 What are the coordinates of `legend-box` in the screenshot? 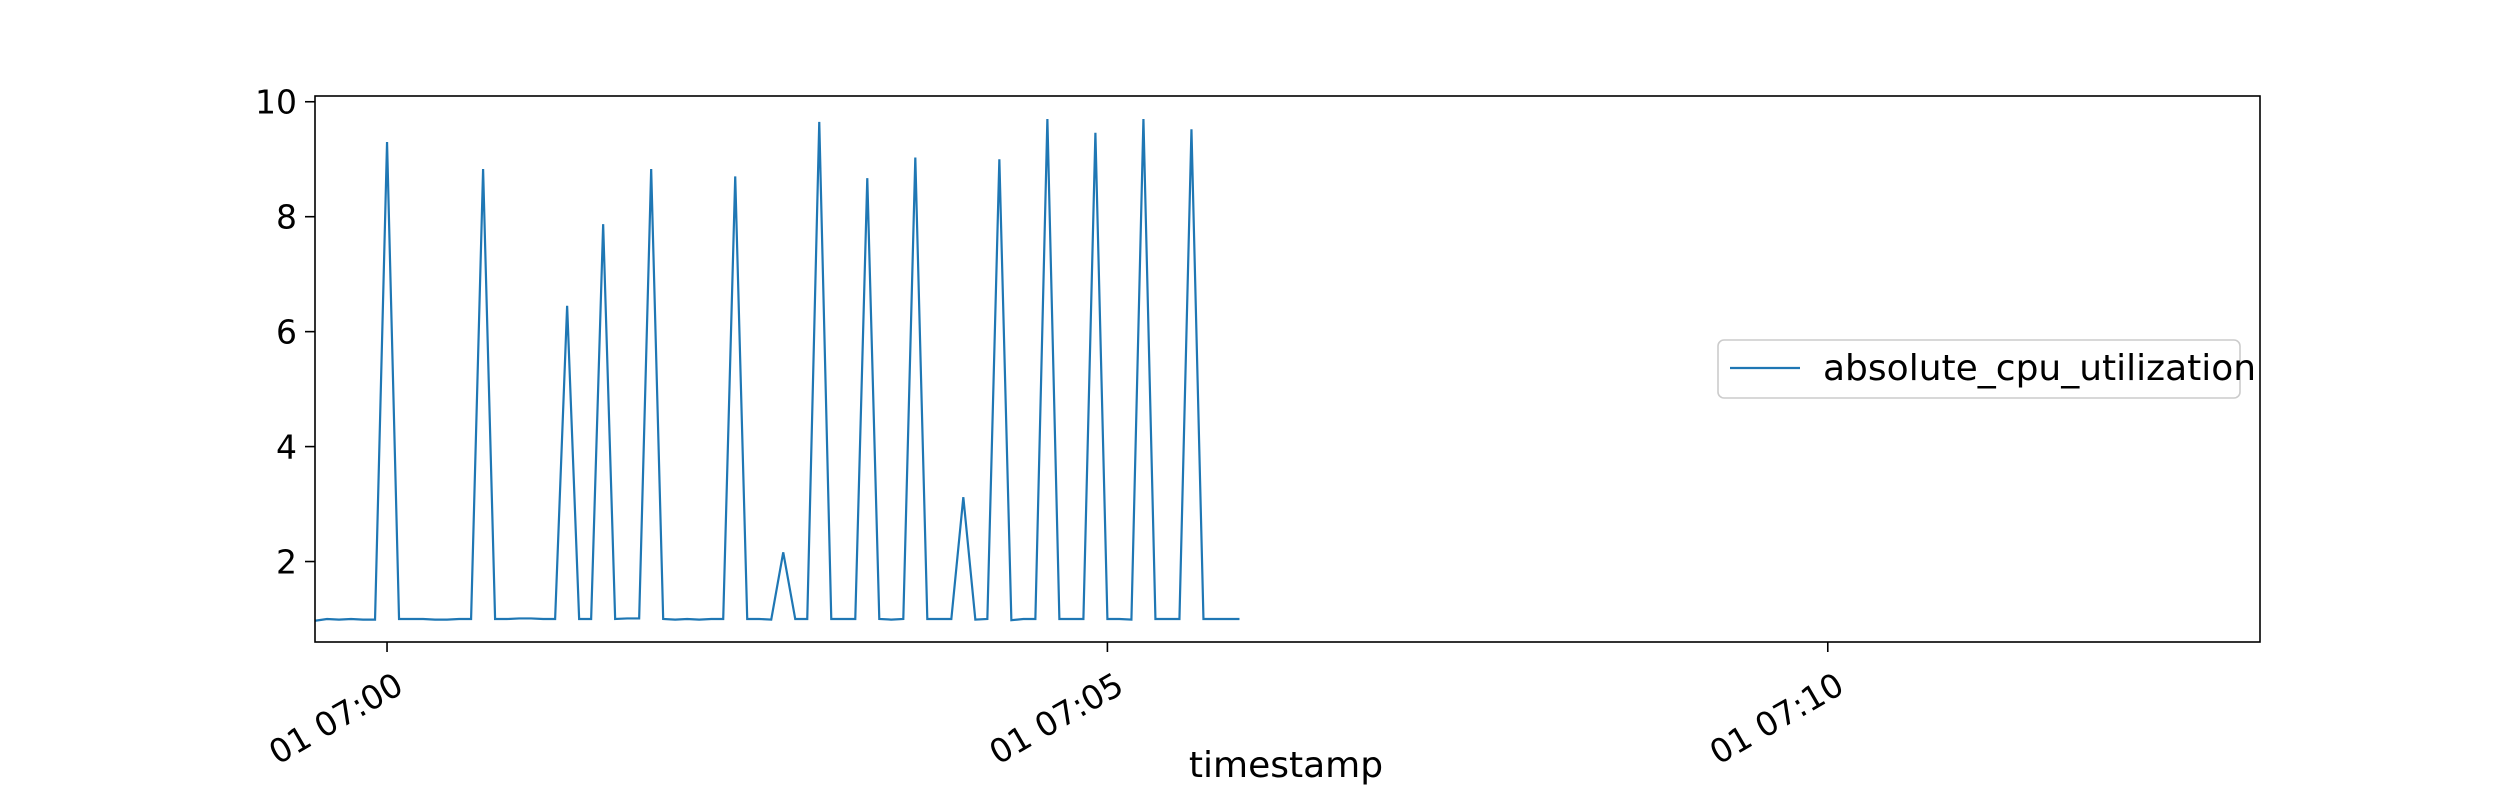 It's located at (1979, 369).